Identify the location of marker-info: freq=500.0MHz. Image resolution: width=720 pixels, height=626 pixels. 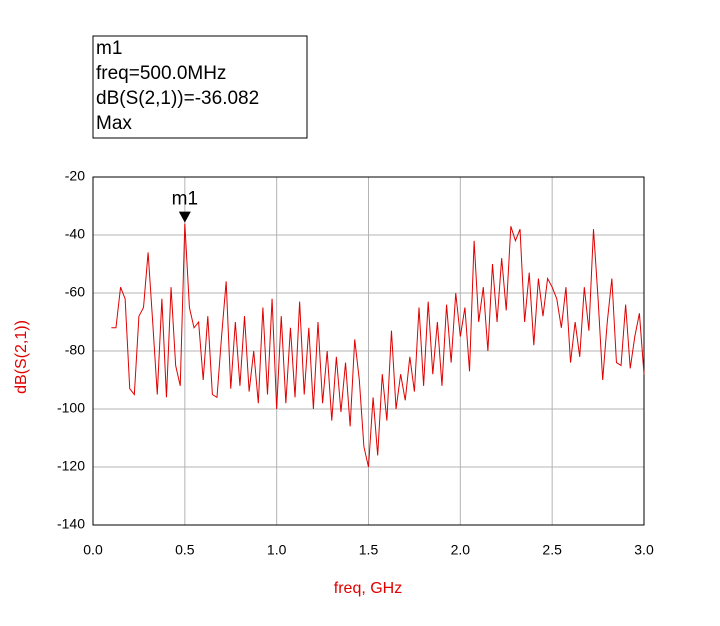
(161, 73).